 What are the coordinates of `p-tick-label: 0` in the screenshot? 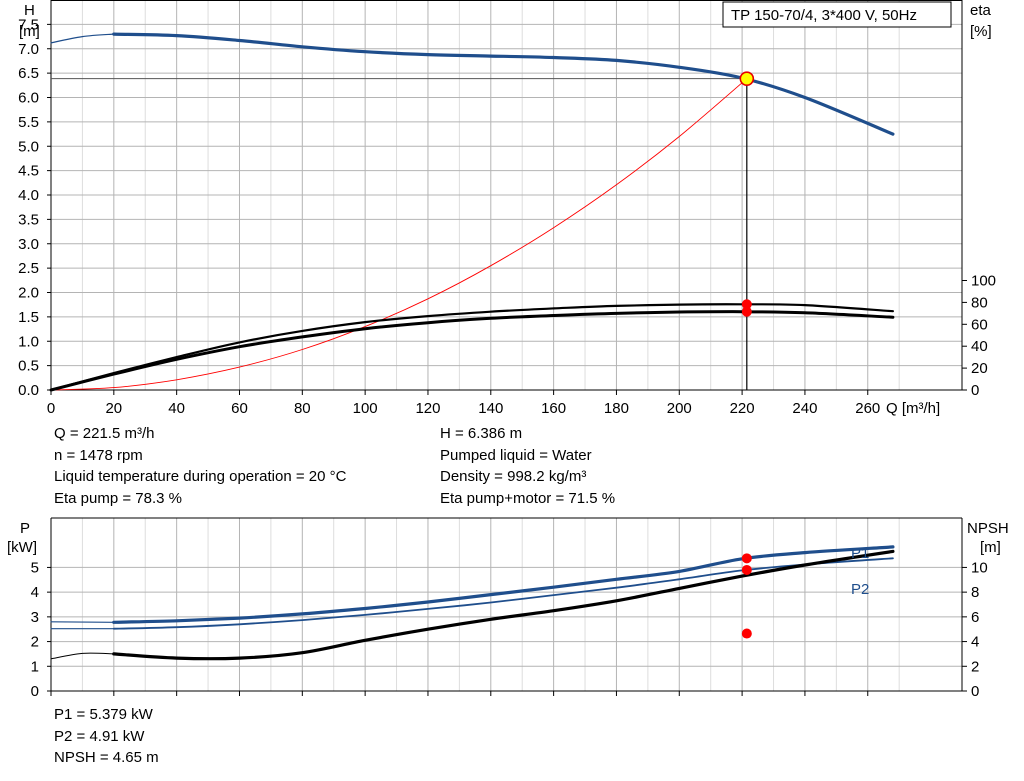 It's located at (35, 691).